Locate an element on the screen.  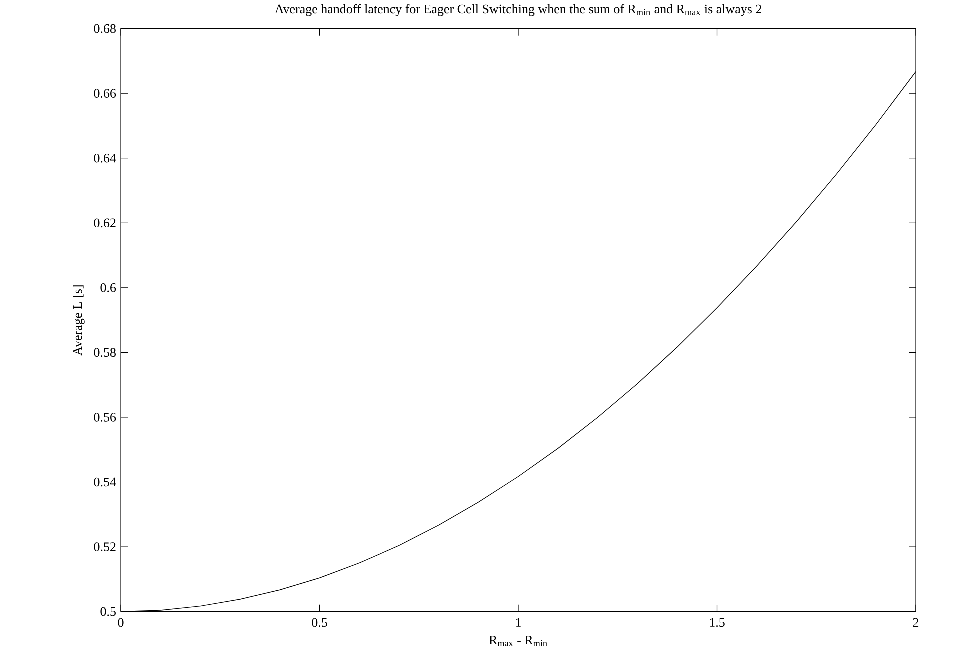
y-tick-label: 0.54 is located at coordinates (105, 482).